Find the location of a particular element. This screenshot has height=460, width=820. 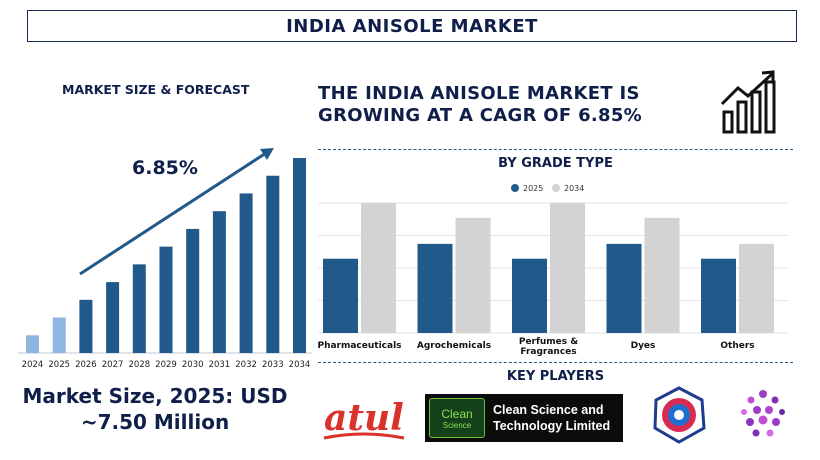

forecast-tick-2032: 2032 is located at coordinates (246, 365).